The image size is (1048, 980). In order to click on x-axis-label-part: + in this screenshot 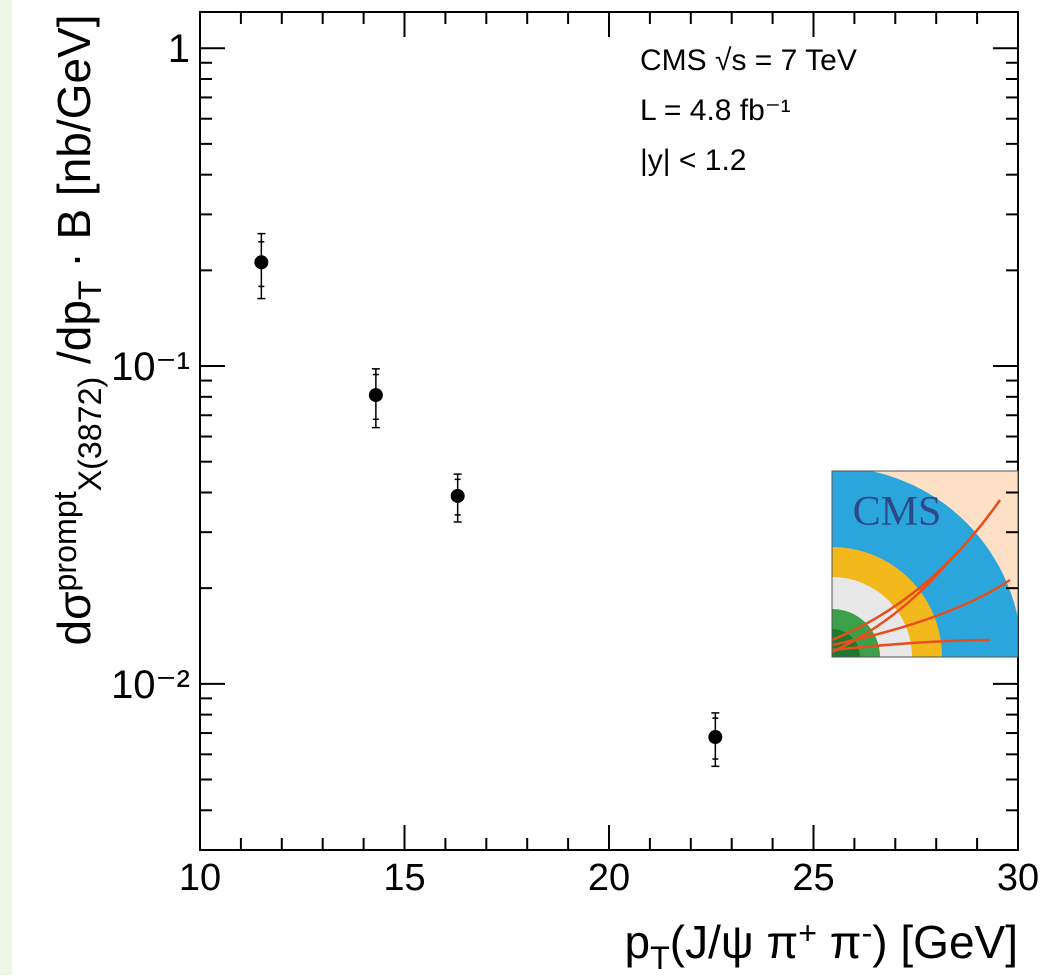, I will do `click(807, 933)`.